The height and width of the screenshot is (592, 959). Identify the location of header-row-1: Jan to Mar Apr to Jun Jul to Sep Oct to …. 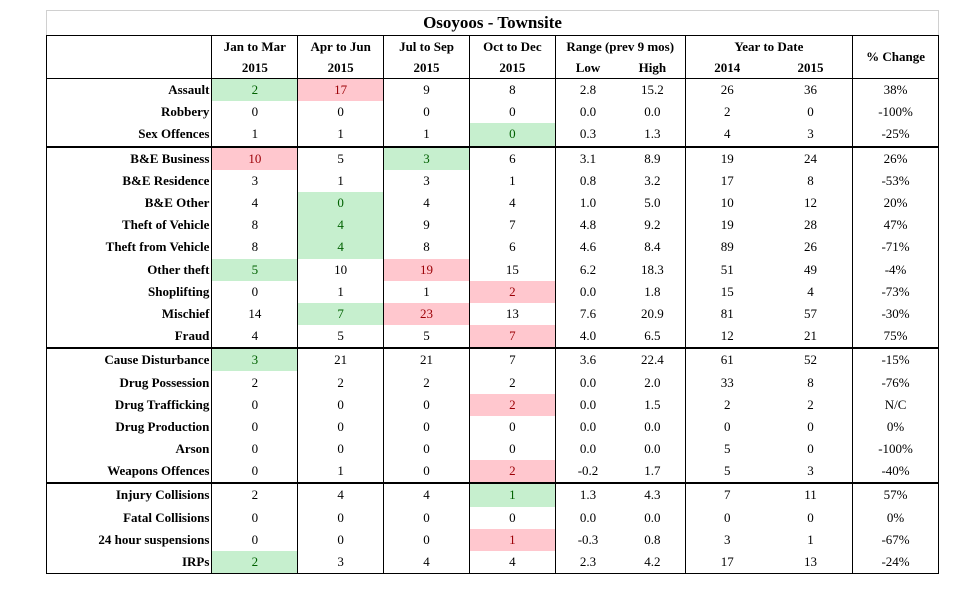
(492, 57).